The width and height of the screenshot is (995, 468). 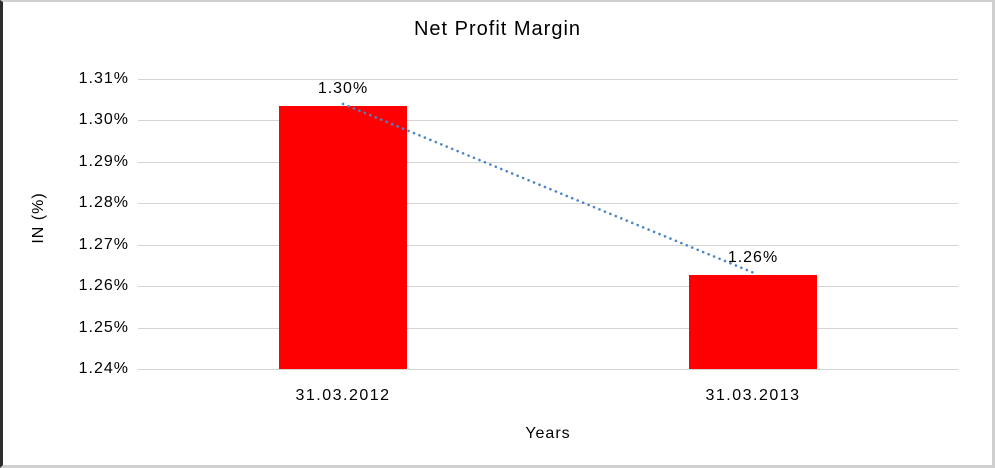 I want to click on y-tick-label: 1.30%, so click(x=103, y=119).